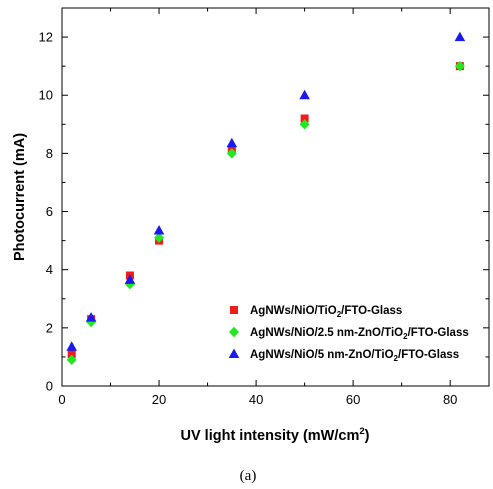 This screenshot has height=489, width=493. Describe the element at coordinates (46, 95) in the screenshot. I see `y-tick-label: 10` at that location.